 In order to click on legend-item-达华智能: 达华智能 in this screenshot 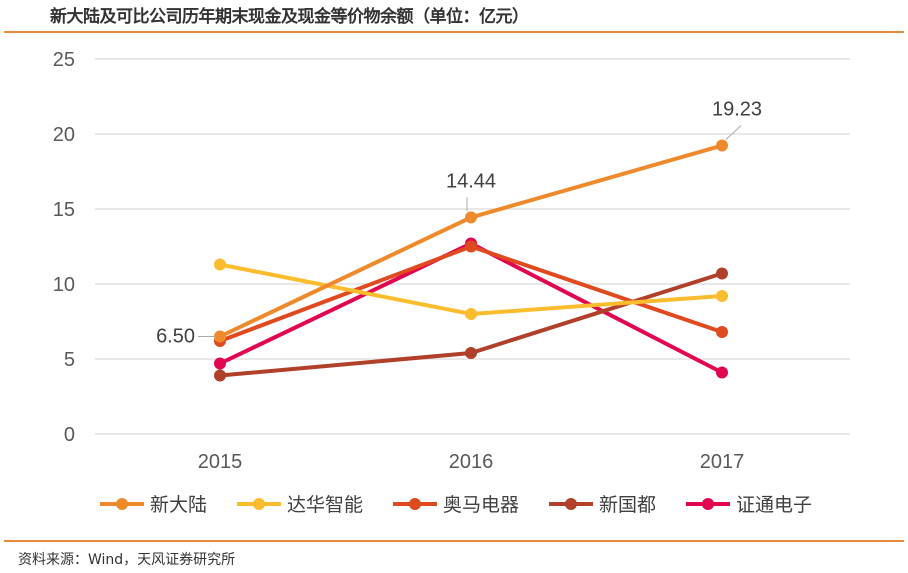, I will do `click(300, 505)`.